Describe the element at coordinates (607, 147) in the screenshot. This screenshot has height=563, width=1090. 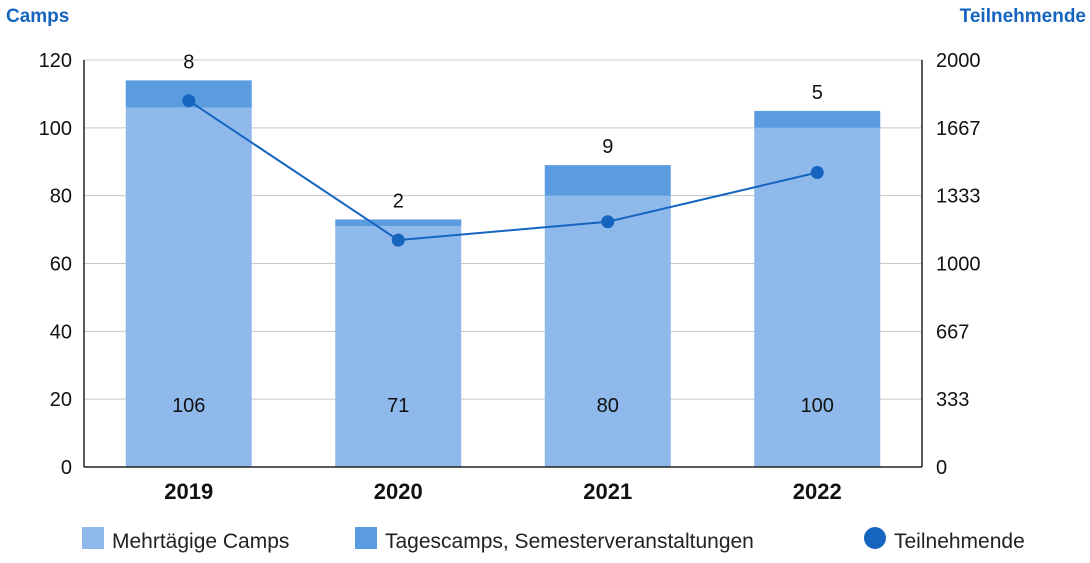
I see `bar-top-value-label: 9` at that location.